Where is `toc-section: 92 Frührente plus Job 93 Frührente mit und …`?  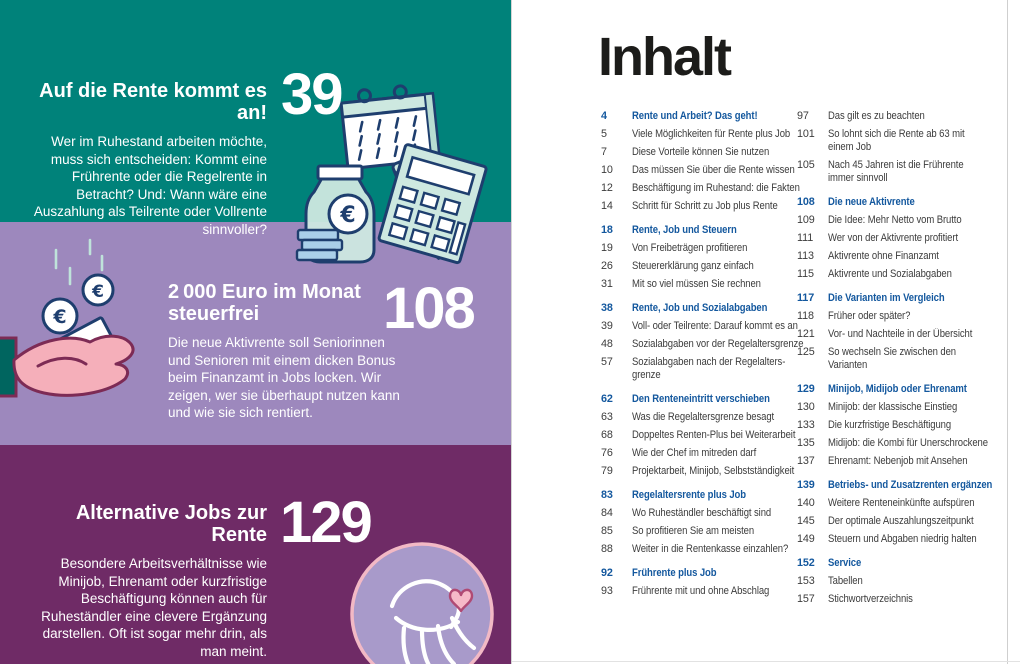
toc-section: 92 Frührente plus Job 93 Frührente mit und … is located at coordinates (700, 582).